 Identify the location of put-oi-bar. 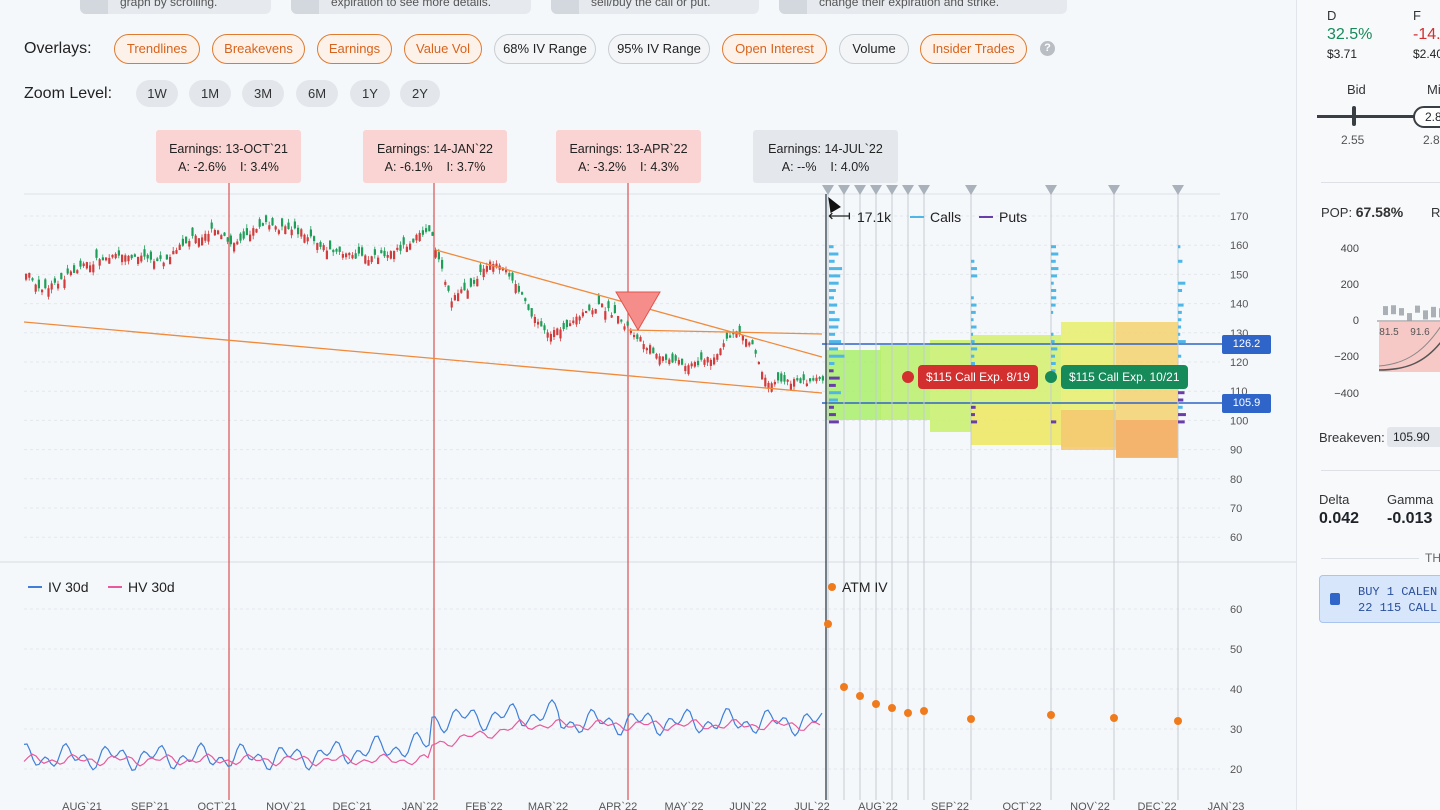
(974, 422).